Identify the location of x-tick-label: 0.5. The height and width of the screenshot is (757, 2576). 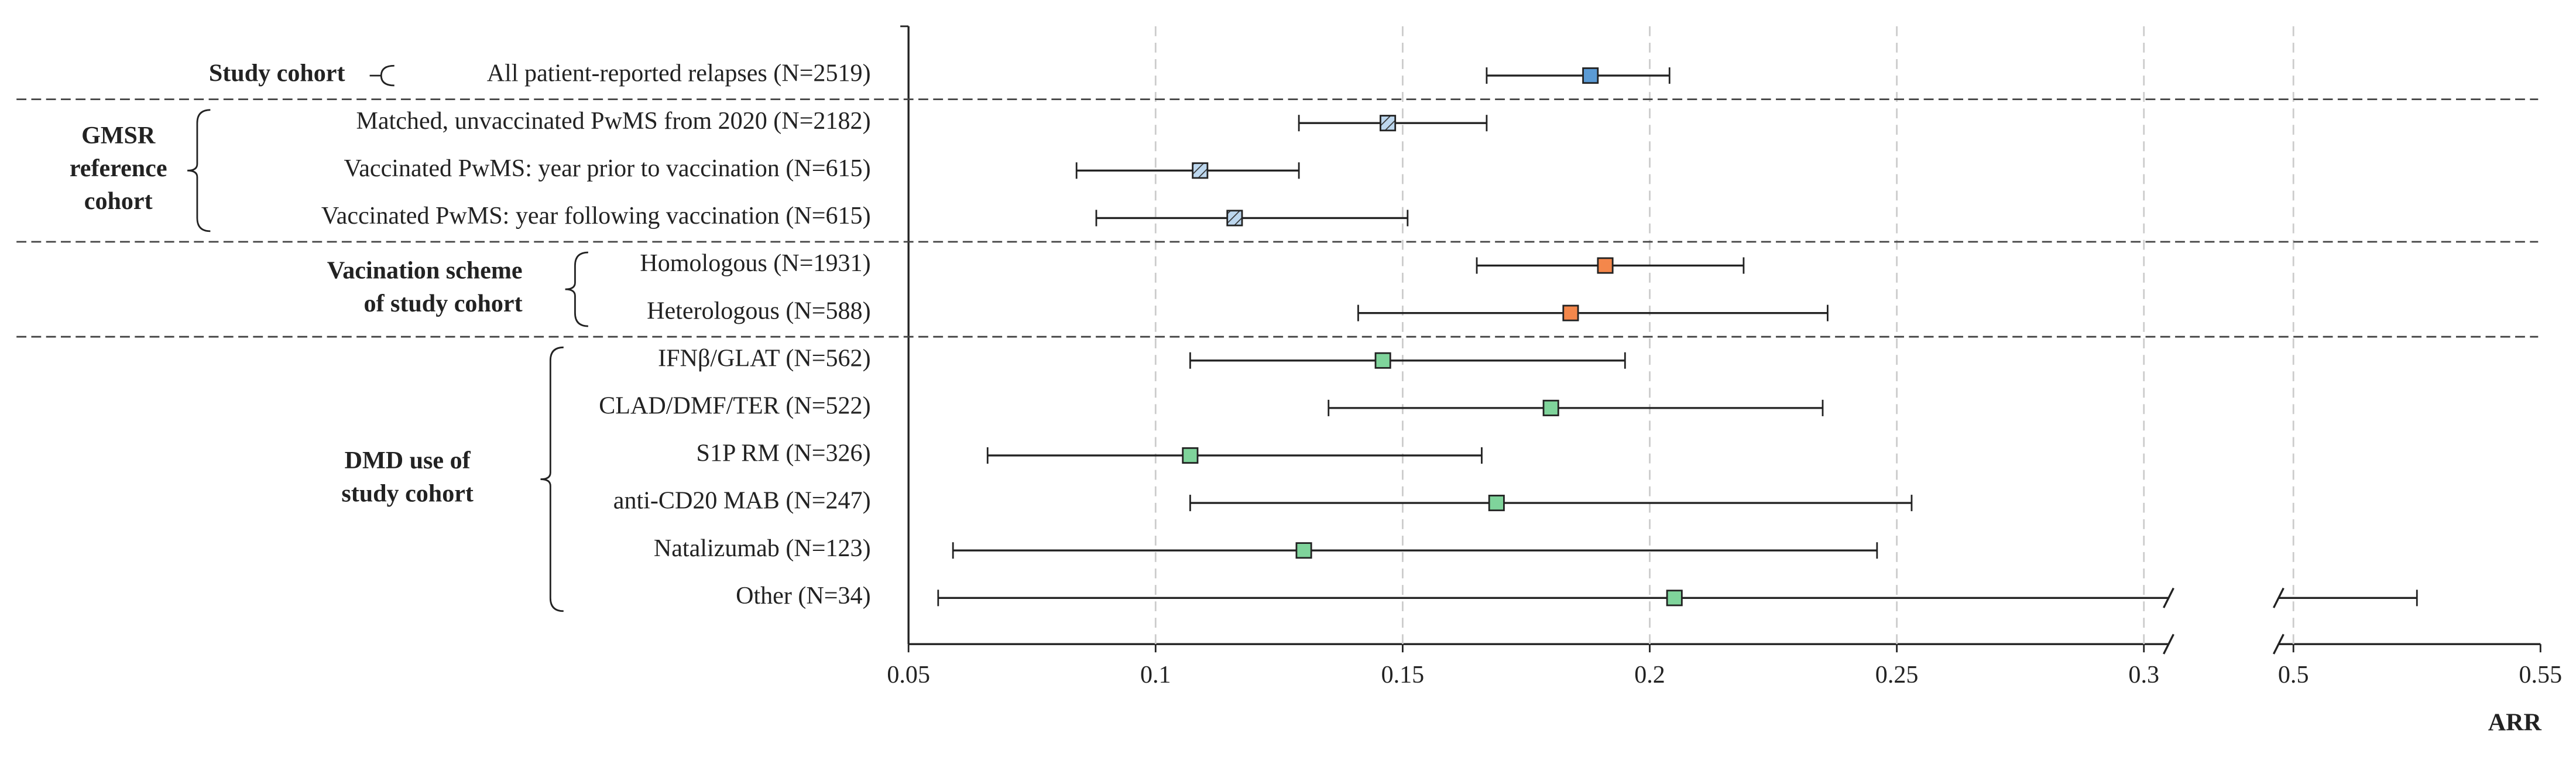
(2294, 675).